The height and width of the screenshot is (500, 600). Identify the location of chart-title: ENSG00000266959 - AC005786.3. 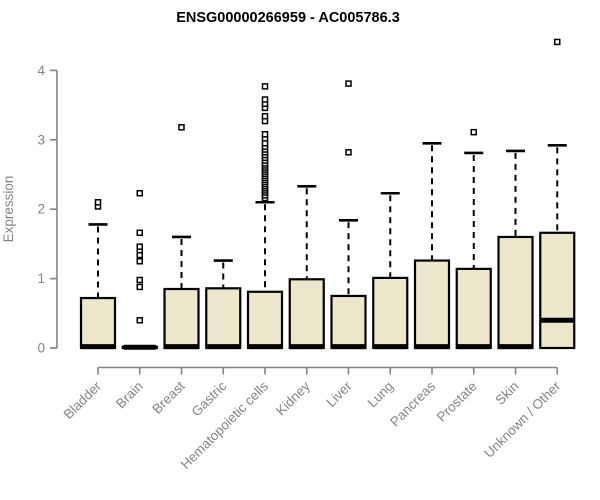
(288, 18).